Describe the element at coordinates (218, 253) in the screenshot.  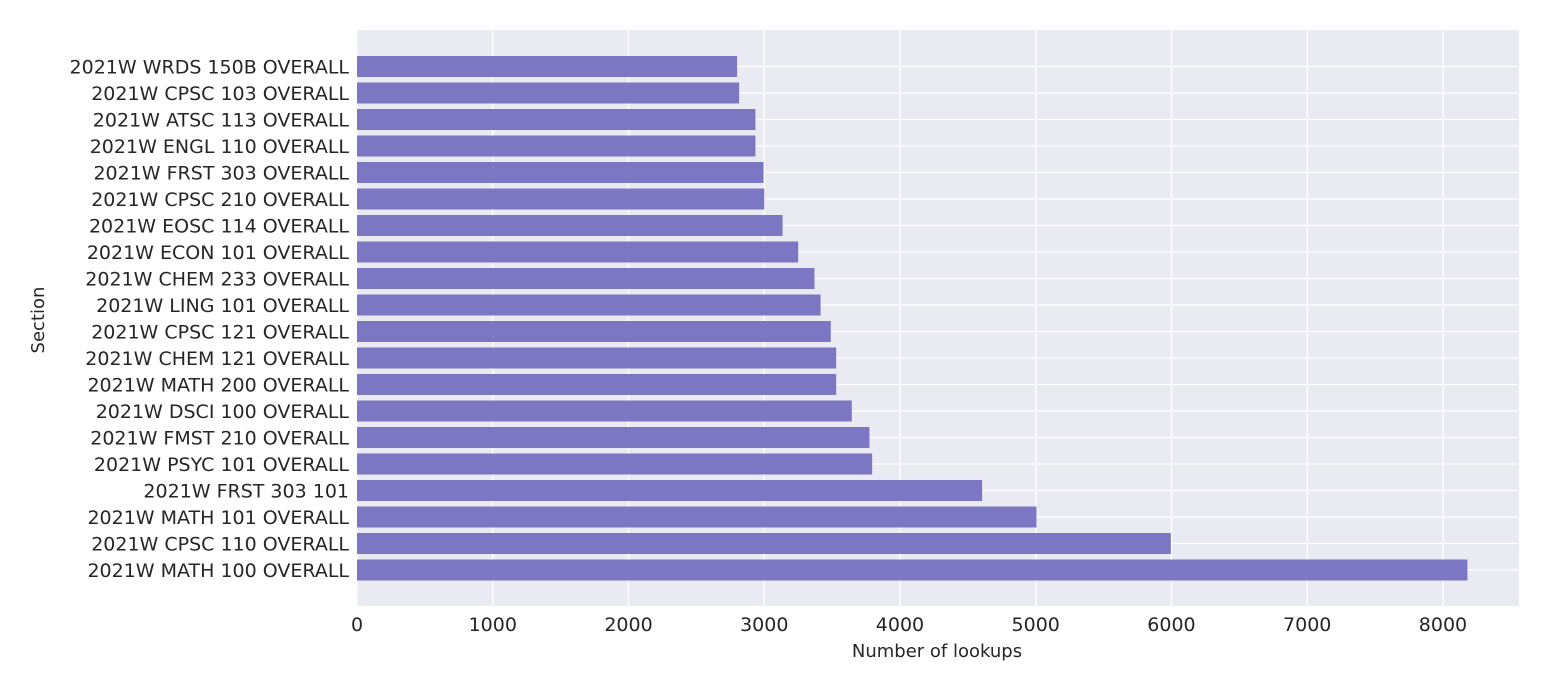
I see `y-tick-label: 2021W ECON 101 OVERALL` at that location.